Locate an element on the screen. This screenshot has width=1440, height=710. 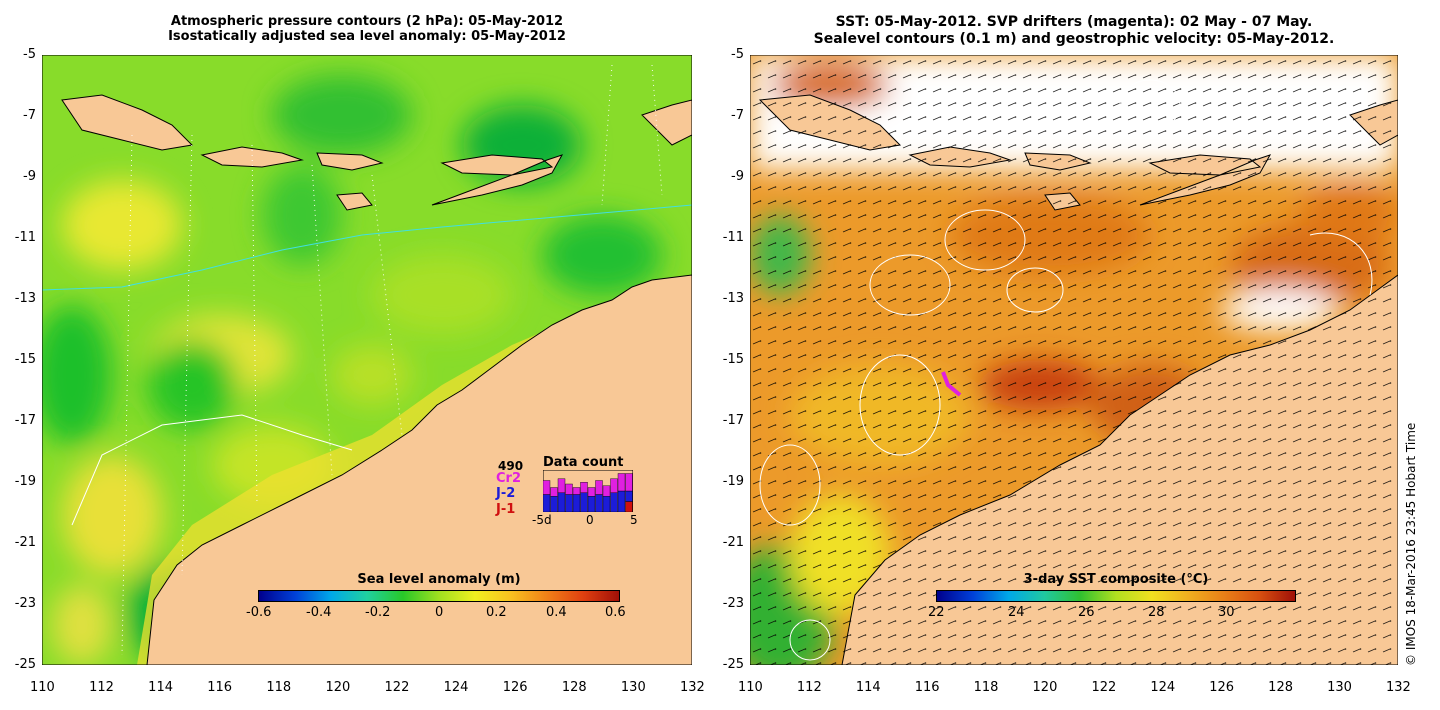
dc-xtick-1: 0 is located at coordinates (590, 520).